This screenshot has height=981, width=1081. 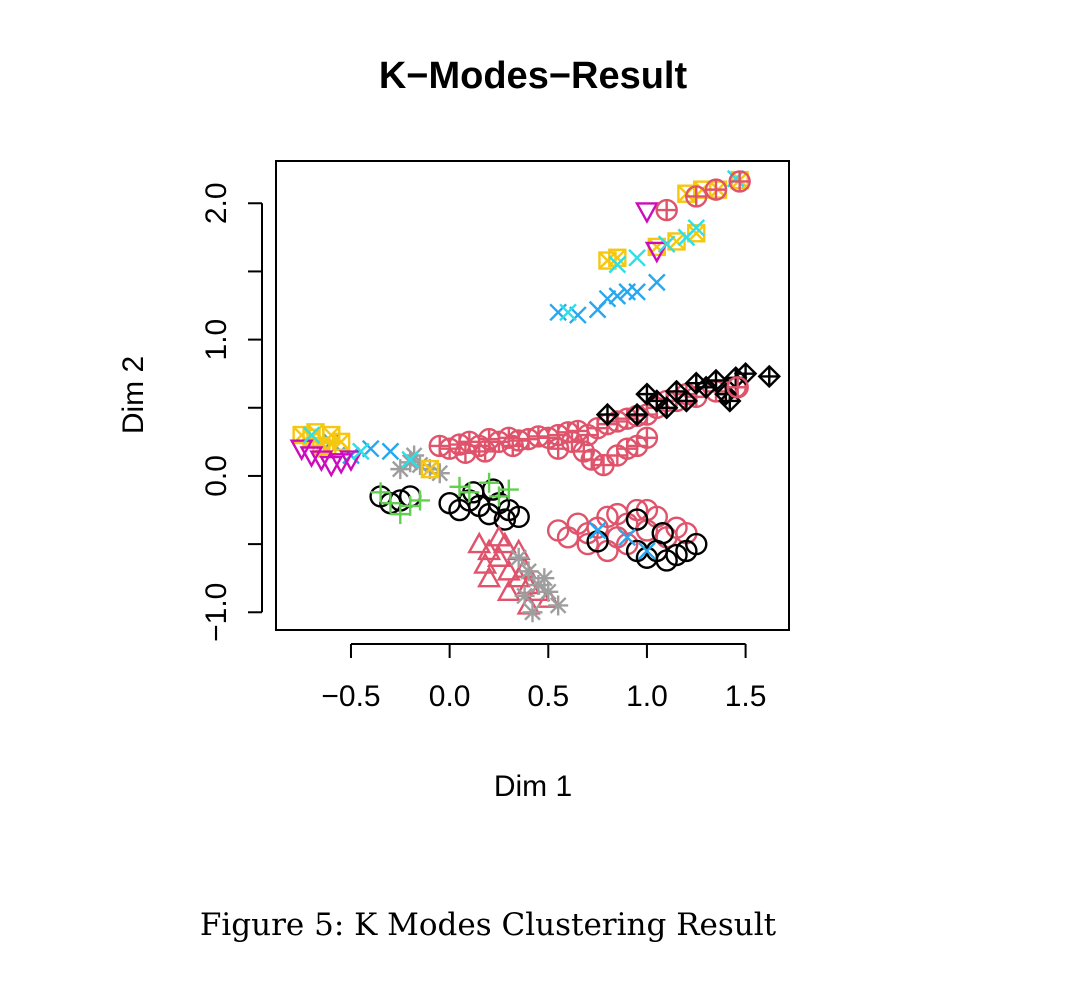 I want to click on figure-caption: Figure 5: K Modes Clustering Result, so click(x=488, y=925).